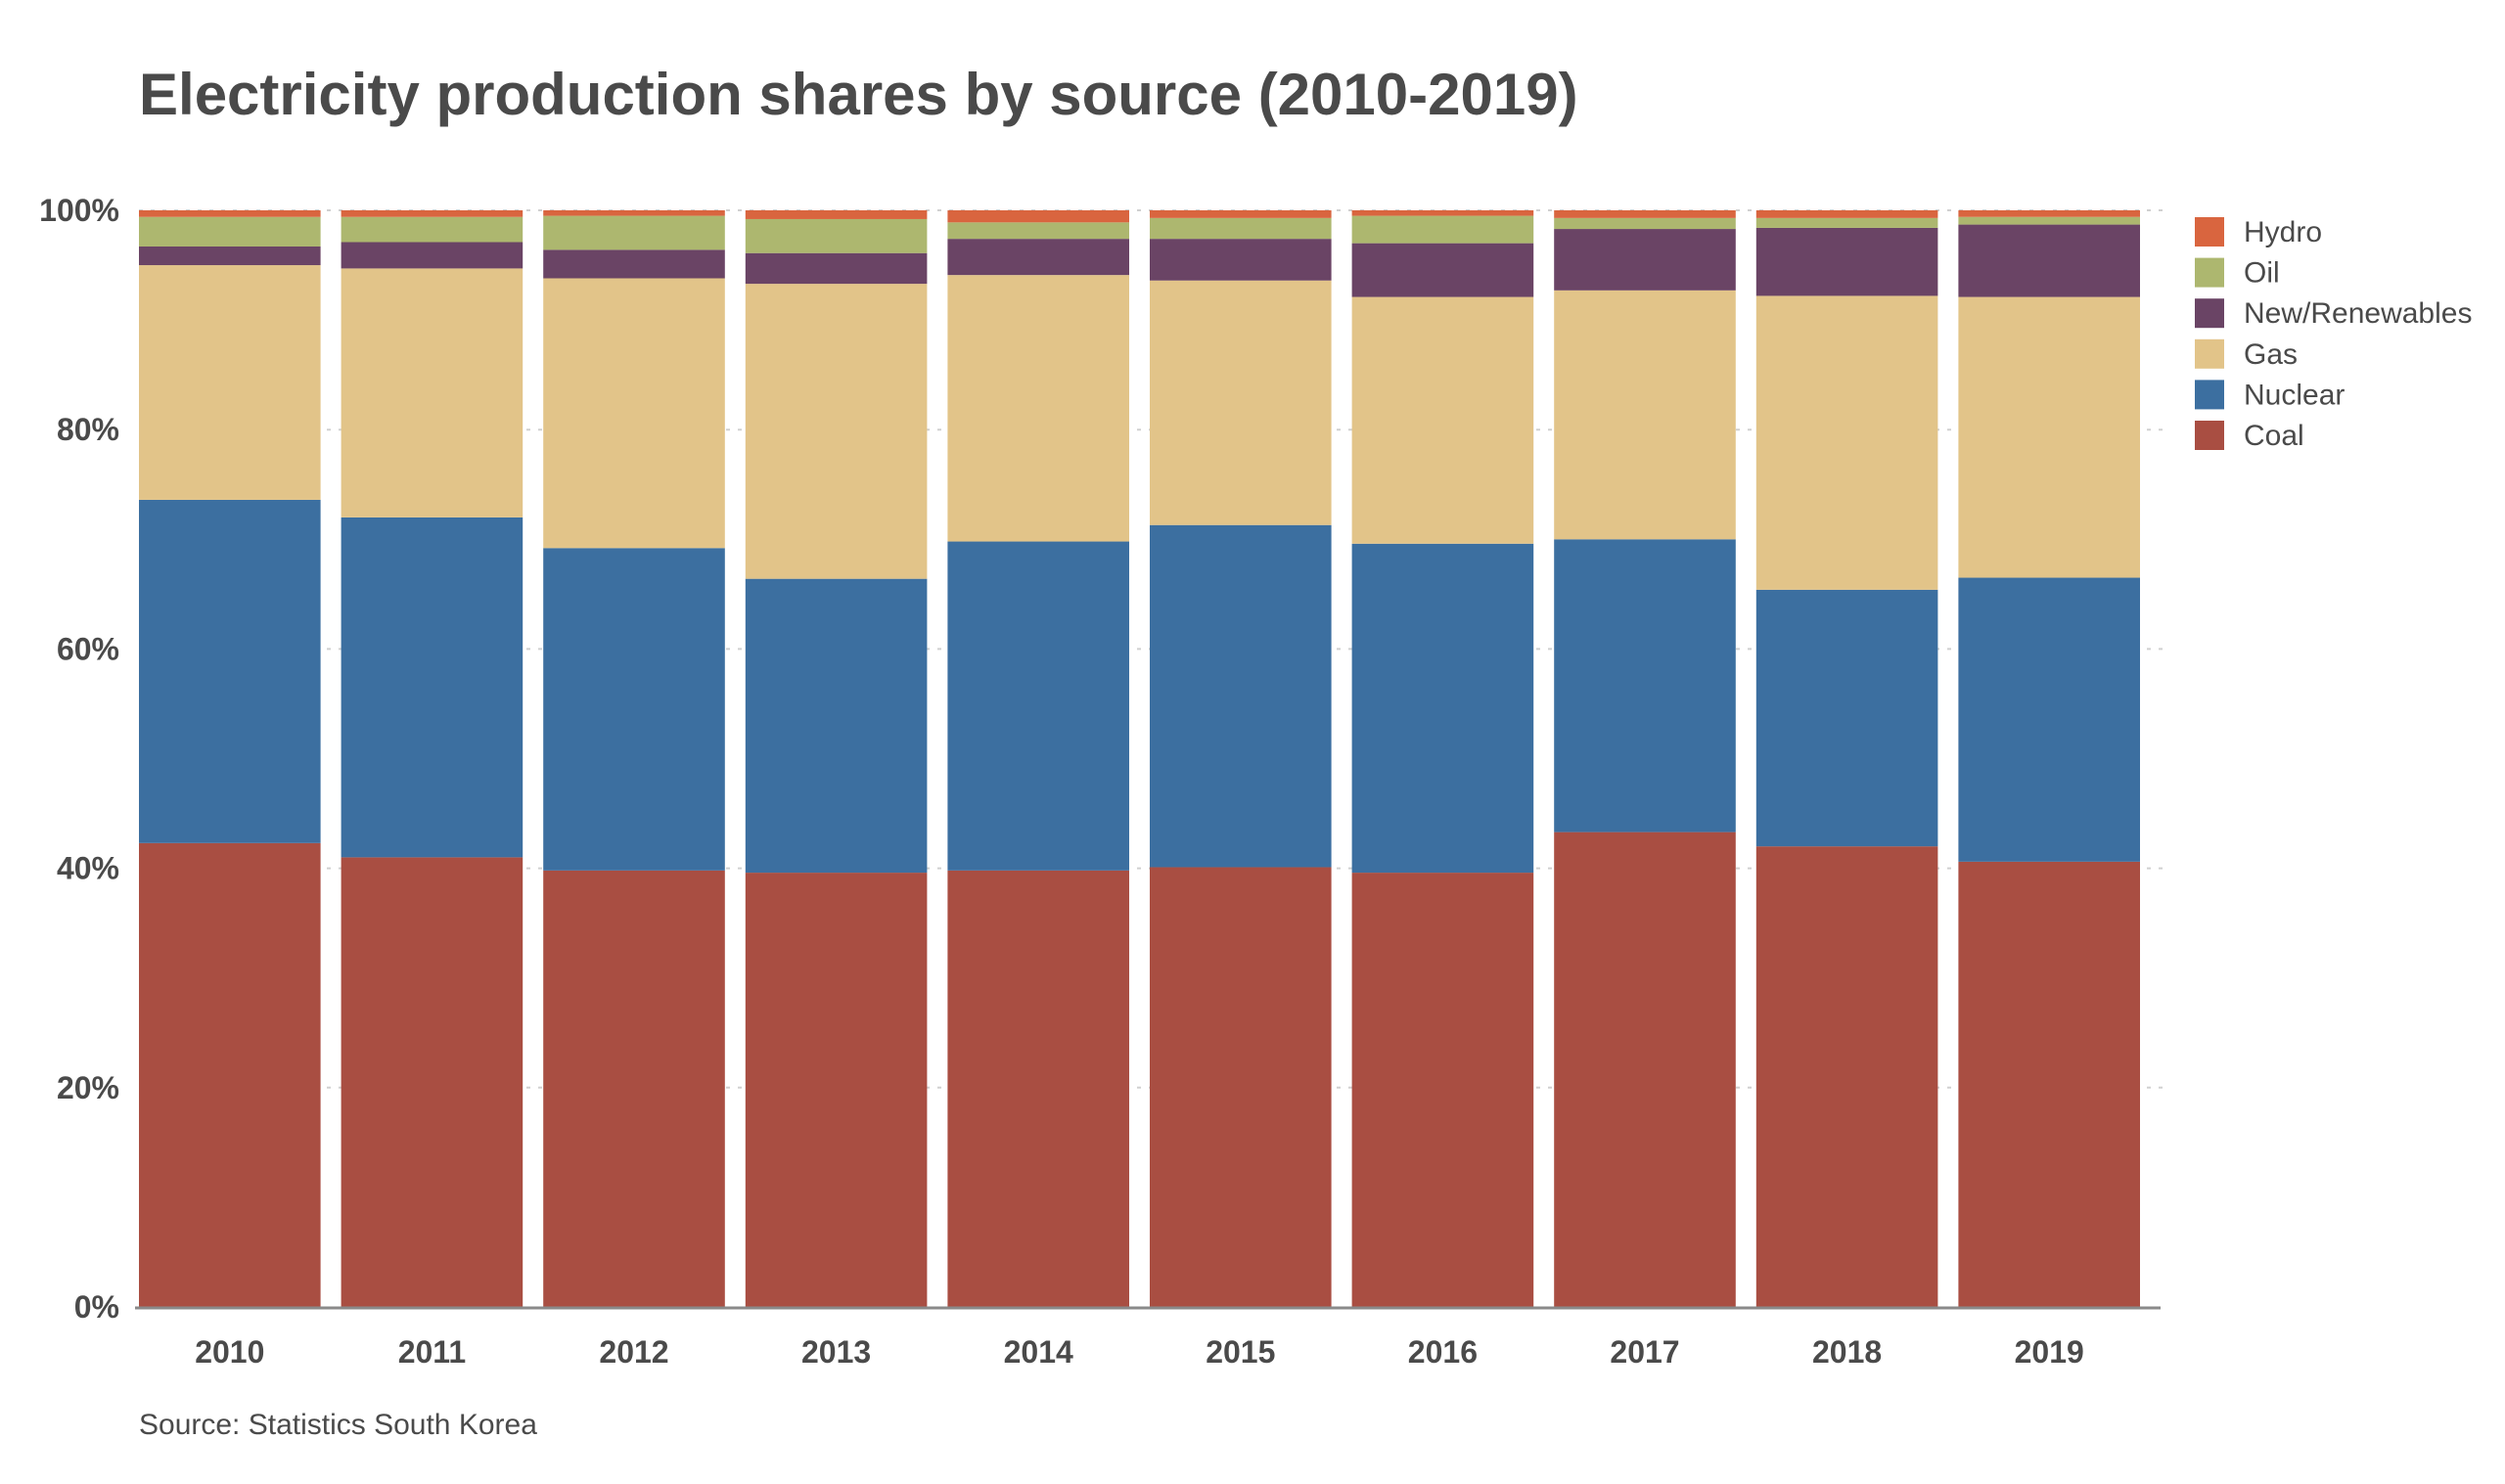 The height and width of the screenshot is (1484, 2505). I want to click on bar-segment-new-renewables-2017, so click(1645, 260).